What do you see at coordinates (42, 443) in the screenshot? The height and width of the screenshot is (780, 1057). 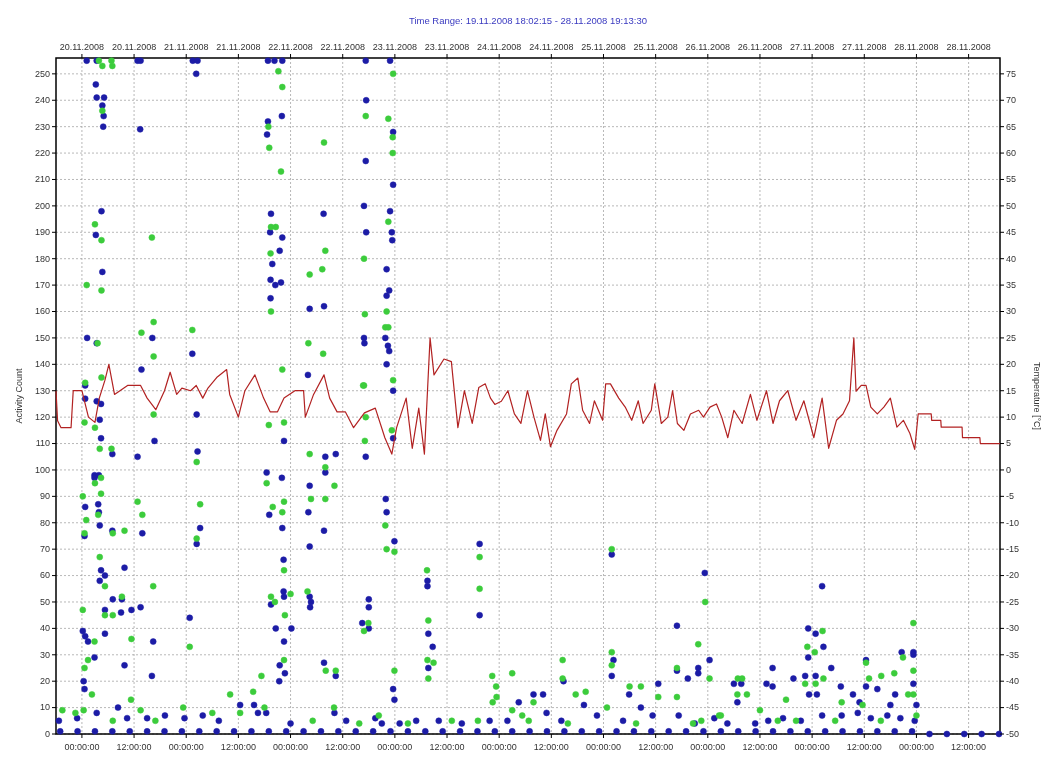 I see `y-tick-label: 110` at bounding box center [42, 443].